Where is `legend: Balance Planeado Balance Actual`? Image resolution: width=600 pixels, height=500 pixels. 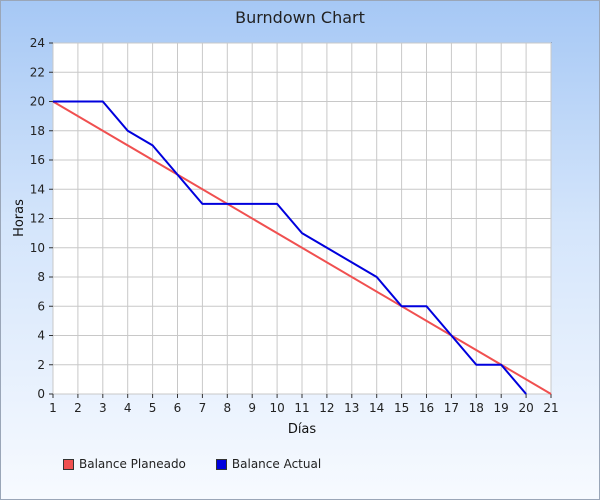
legend: Balance Planeado Balance Actual is located at coordinates (207, 464).